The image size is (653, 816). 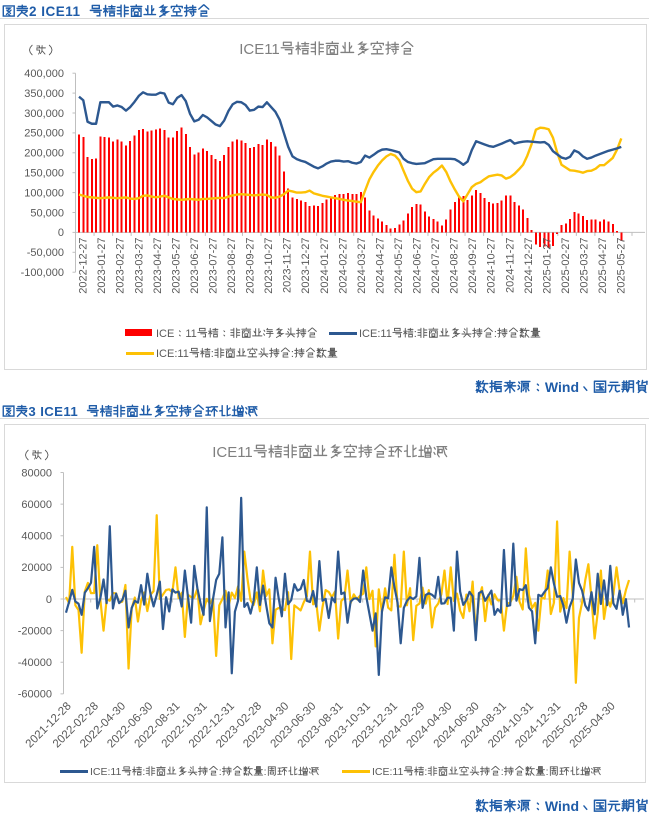 What do you see at coordinates (436, 266) in the screenshot?
I see `svg-text: 2024-07-27` at bounding box center [436, 266].